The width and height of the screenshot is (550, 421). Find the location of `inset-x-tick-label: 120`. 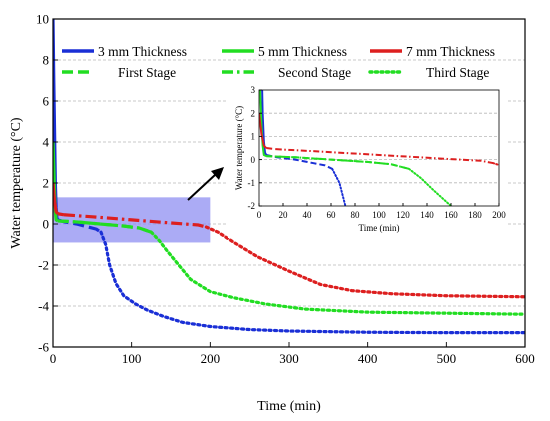

inset-x-tick-label: 120 is located at coordinates (403, 215).